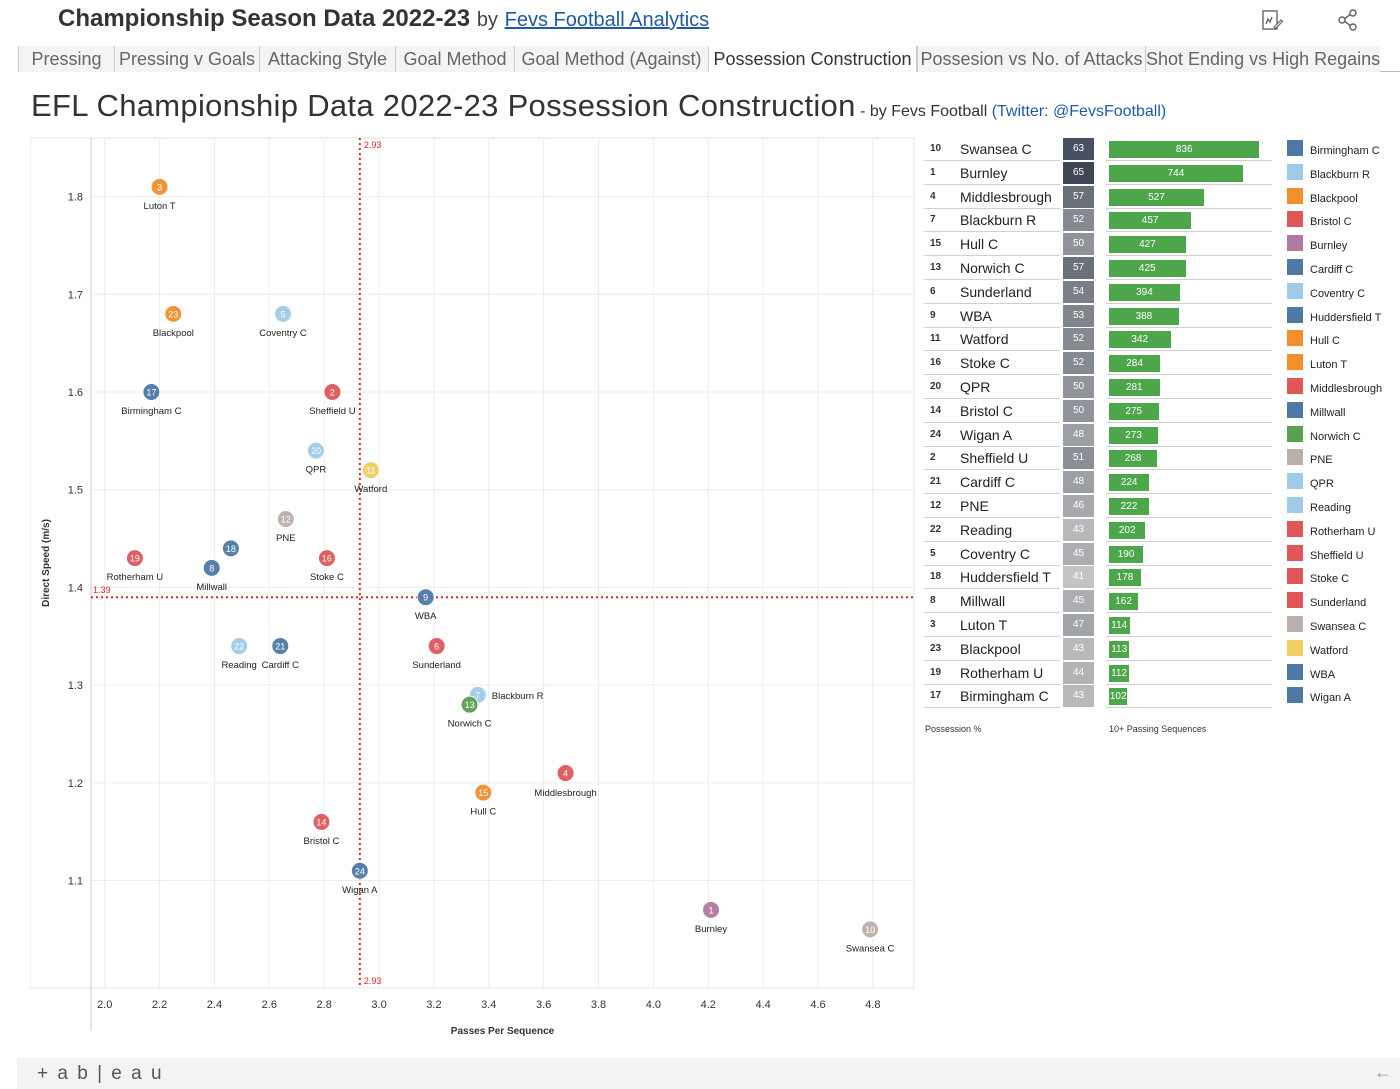 Image resolution: width=1400 pixels, height=1089 pixels. Describe the element at coordinates (470, 705) in the screenshot. I see `point-rank-label: 13` at that location.